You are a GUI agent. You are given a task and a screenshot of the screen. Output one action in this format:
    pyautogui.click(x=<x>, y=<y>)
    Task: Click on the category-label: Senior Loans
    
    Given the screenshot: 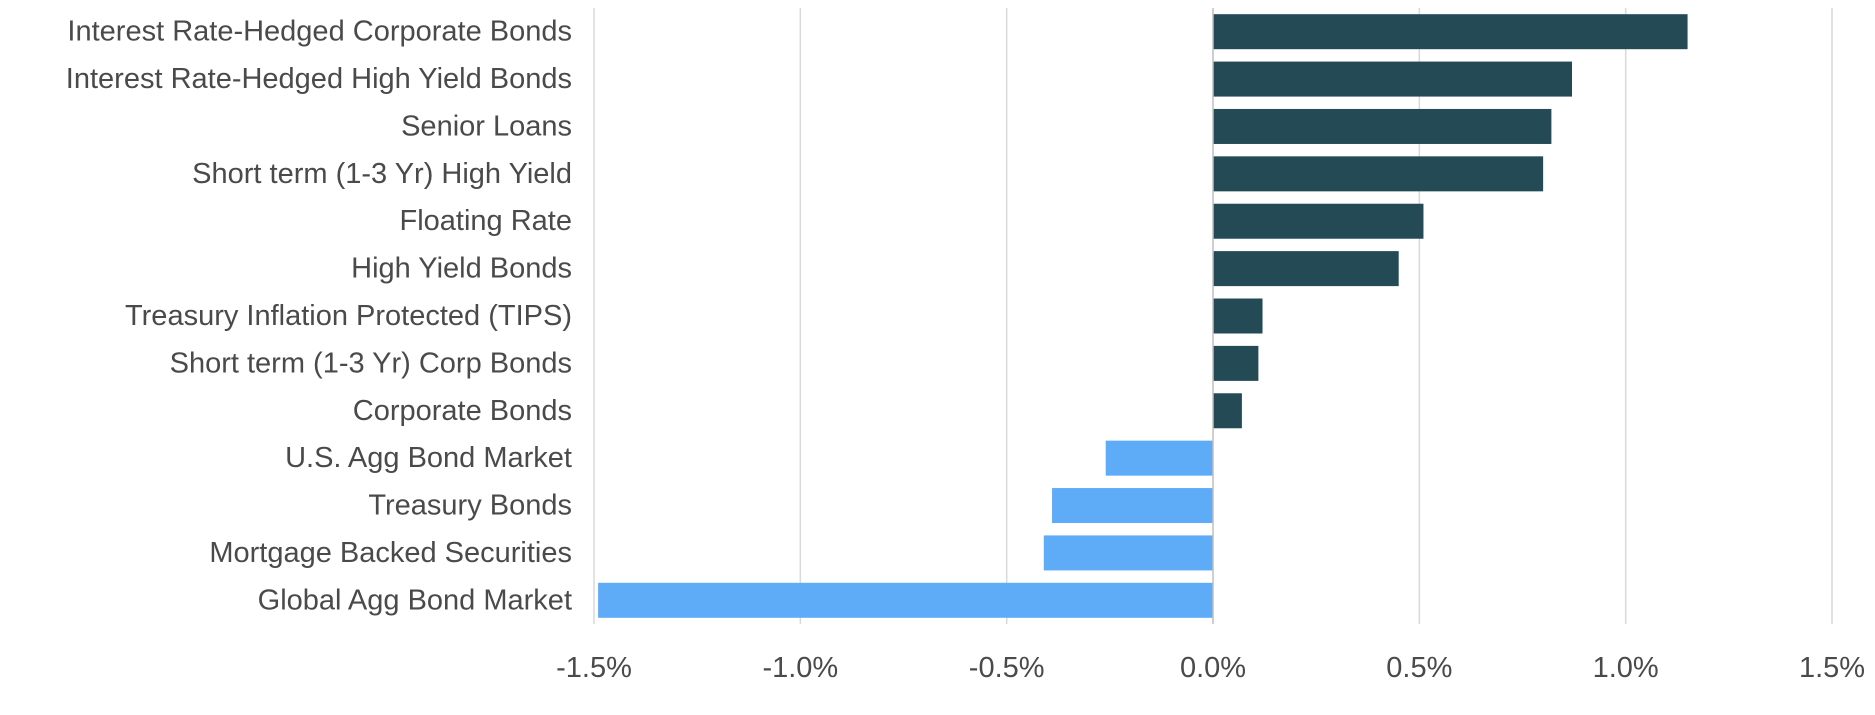 What is the action you would take?
    pyautogui.click(x=486, y=126)
    